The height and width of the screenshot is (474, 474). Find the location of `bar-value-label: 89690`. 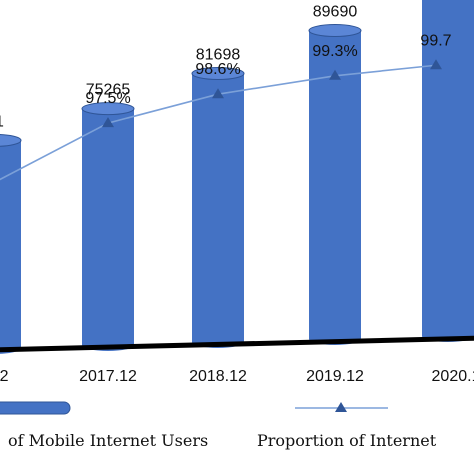

bar-value-label: 89690 is located at coordinates (335, 12).